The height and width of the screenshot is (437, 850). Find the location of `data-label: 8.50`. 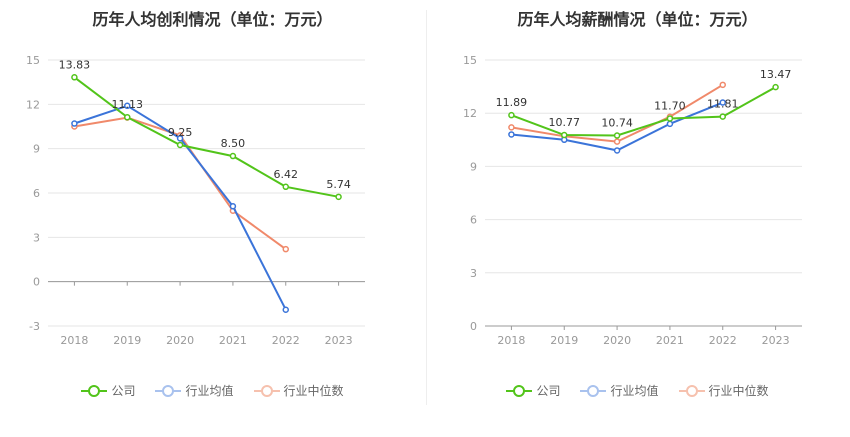

data-label: 8.50 is located at coordinates (233, 143).